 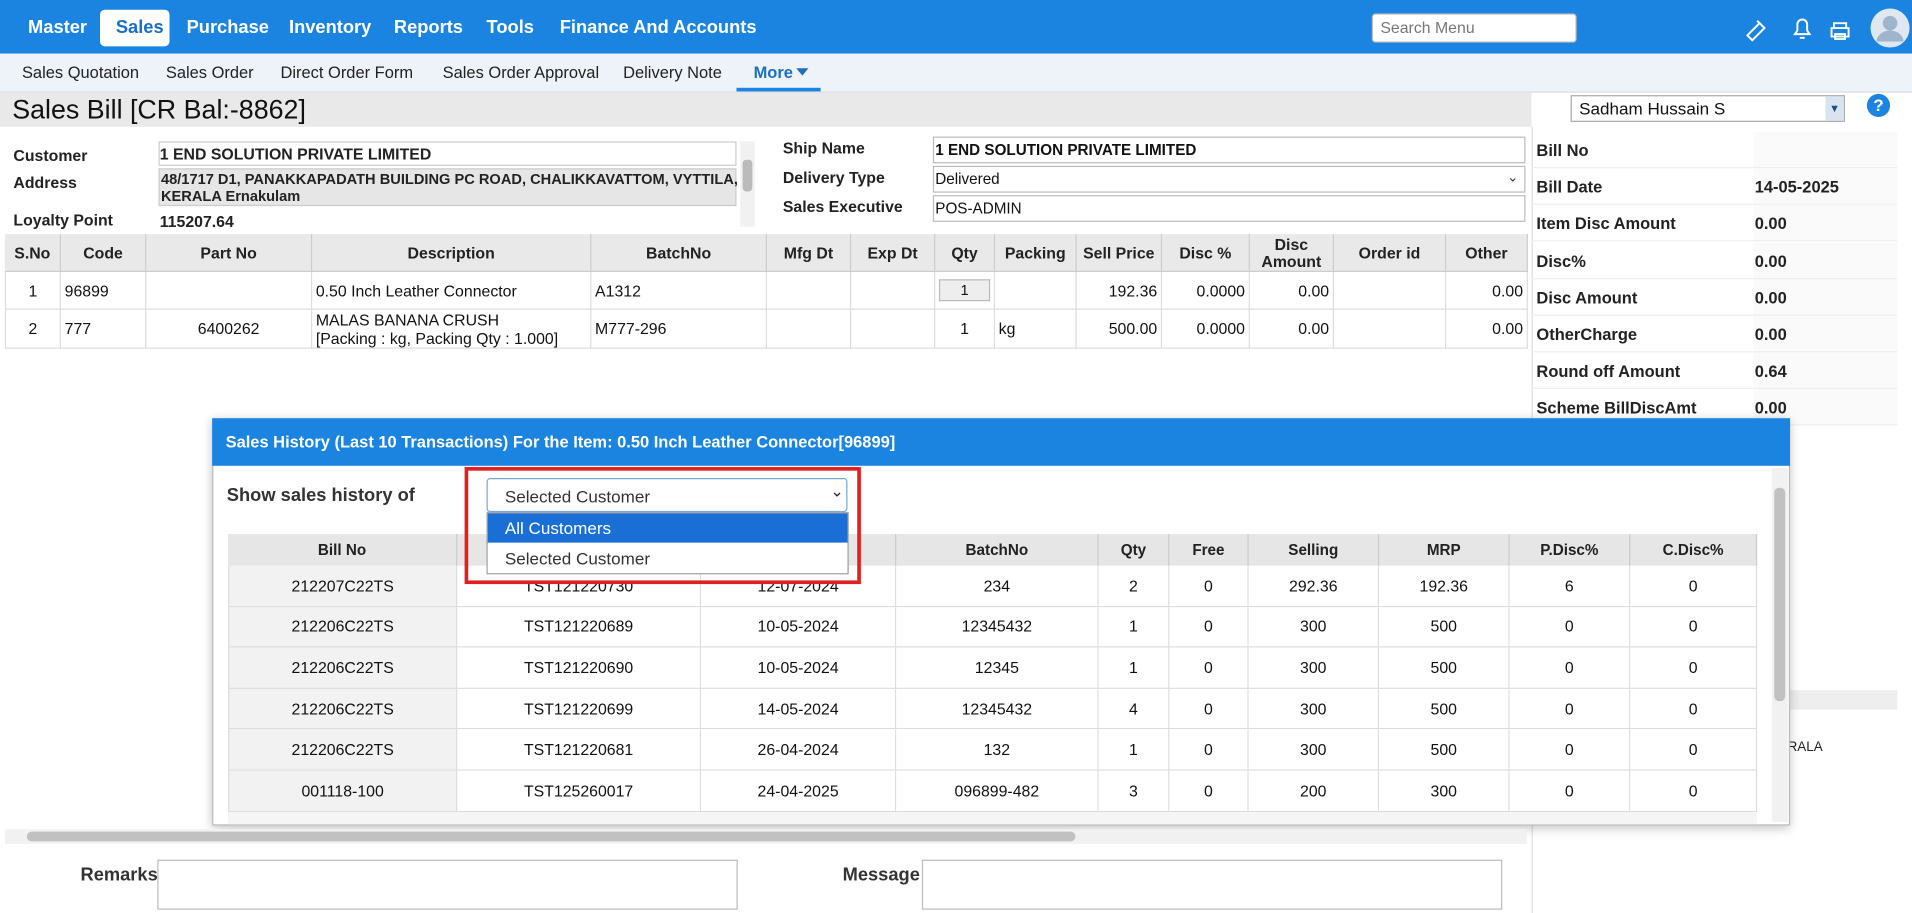 What do you see at coordinates (748, 176) in the screenshot?
I see `scroll-thumb` at bounding box center [748, 176].